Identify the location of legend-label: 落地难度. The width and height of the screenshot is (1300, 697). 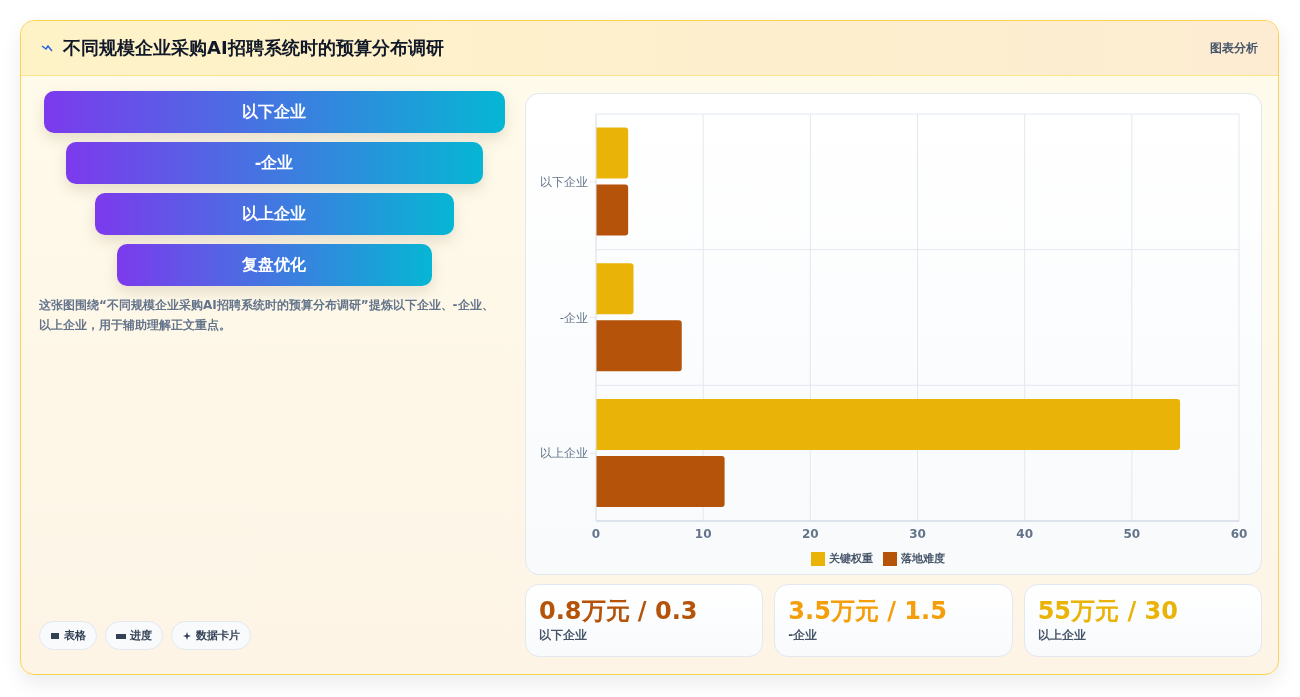
(922, 558).